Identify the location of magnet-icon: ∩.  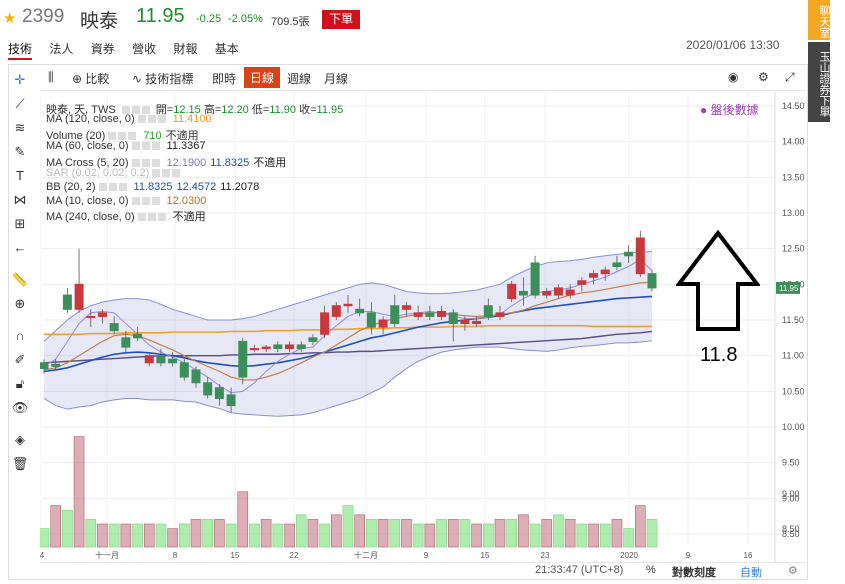
(20, 335).